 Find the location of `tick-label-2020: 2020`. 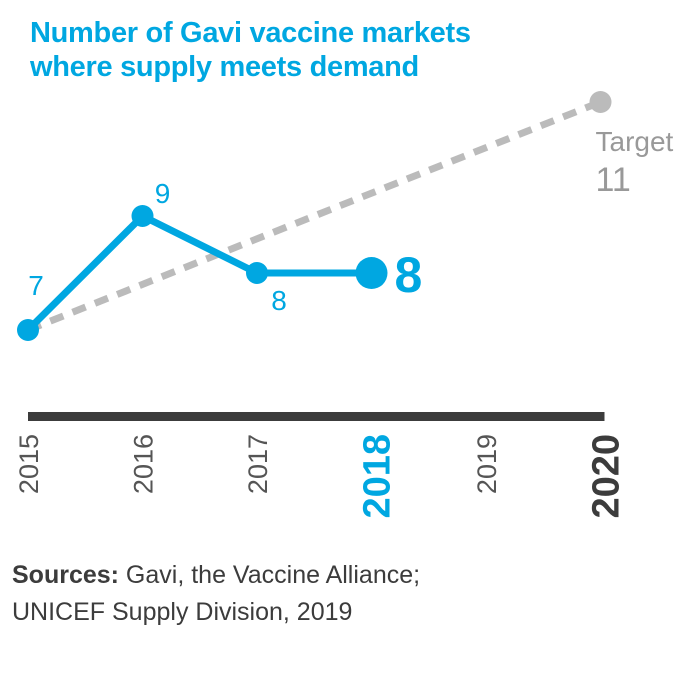

tick-label-2020: 2020 is located at coordinates (607, 476).